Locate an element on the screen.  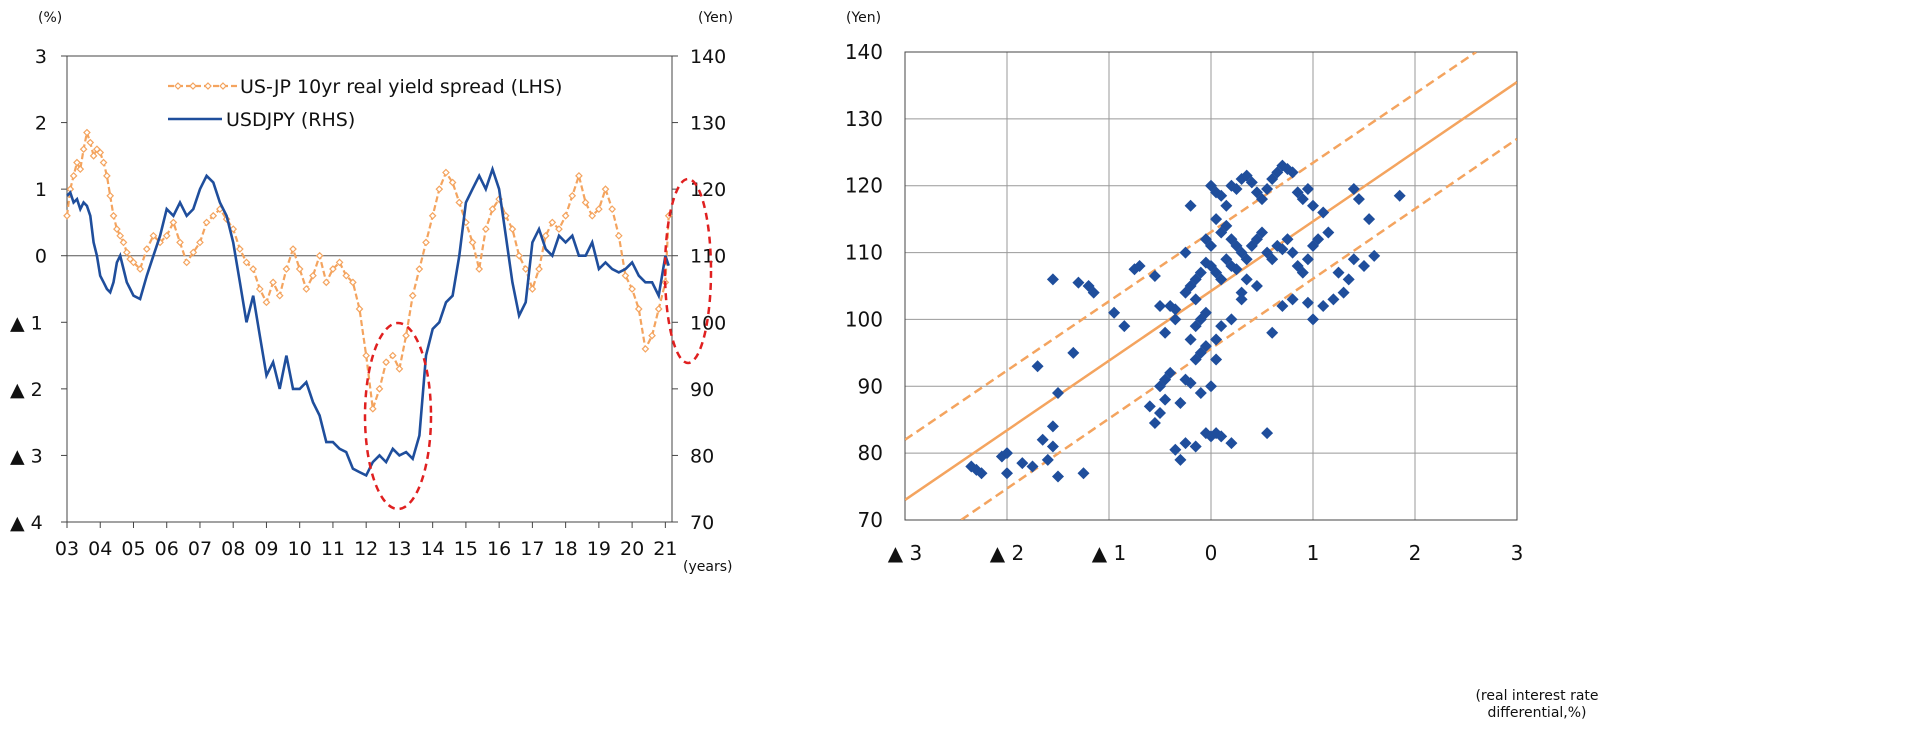
scatter-points is located at coordinates (1185, 321).